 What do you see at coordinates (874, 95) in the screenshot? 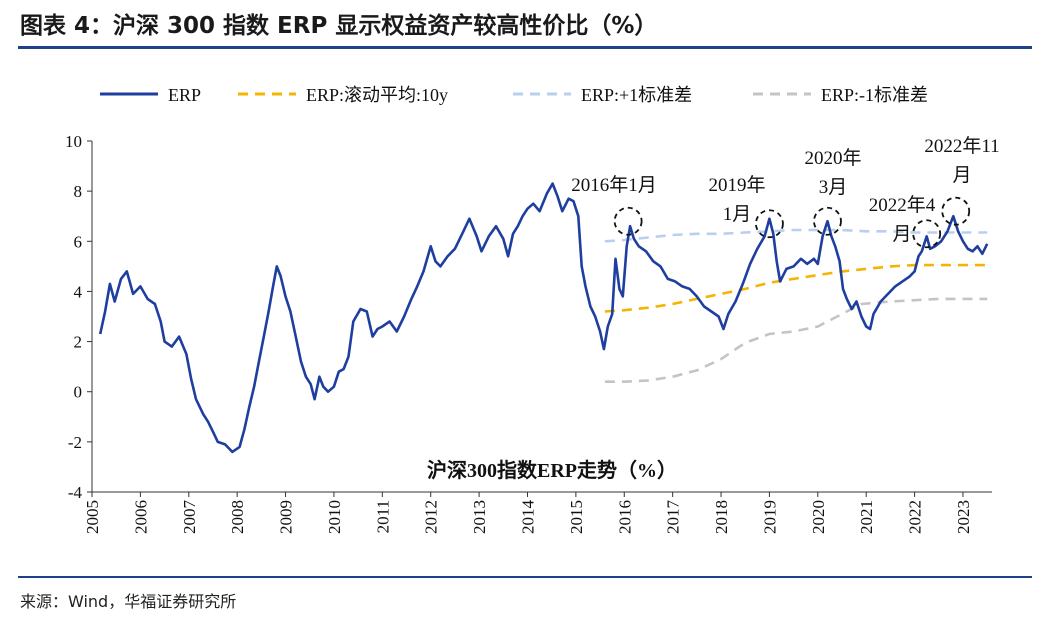
I see `legend-label: ERP:-1标准差` at bounding box center [874, 95].